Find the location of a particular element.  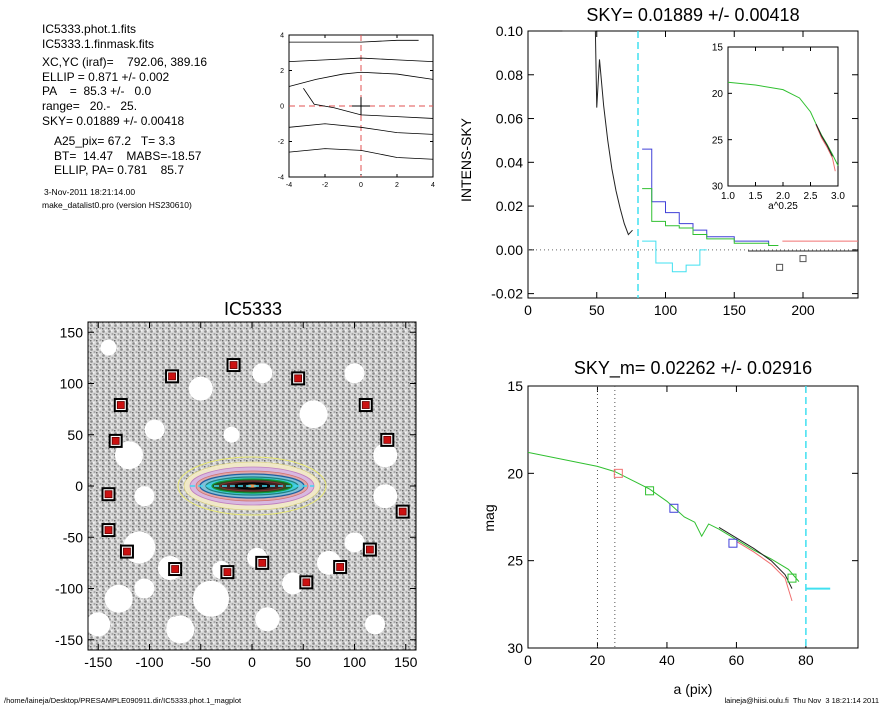

x-tick-label: 100 is located at coordinates (666, 310).